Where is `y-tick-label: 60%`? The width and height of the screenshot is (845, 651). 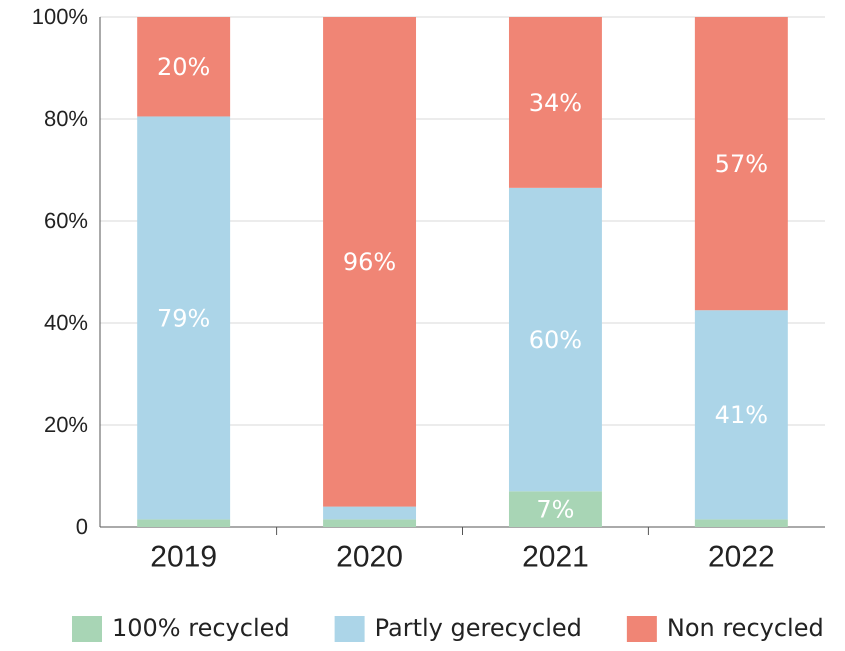 y-tick-label: 60% is located at coordinates (66, 221).